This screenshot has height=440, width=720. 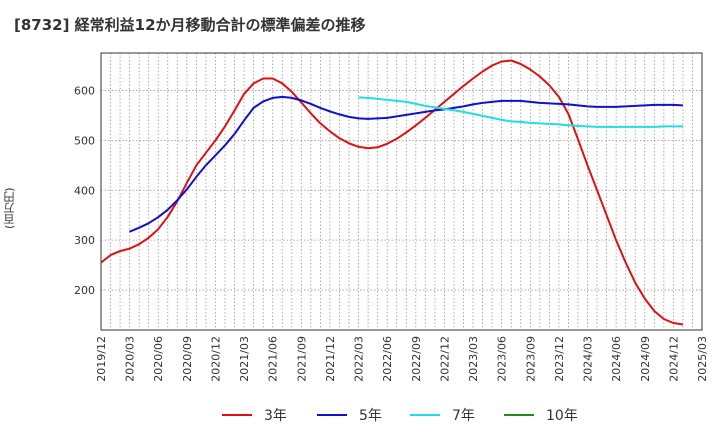 What do you see at coordinates (588, 359) in the screenshot?
I see `x-tick-label: 2024/03` at bounding box center [588, 359].